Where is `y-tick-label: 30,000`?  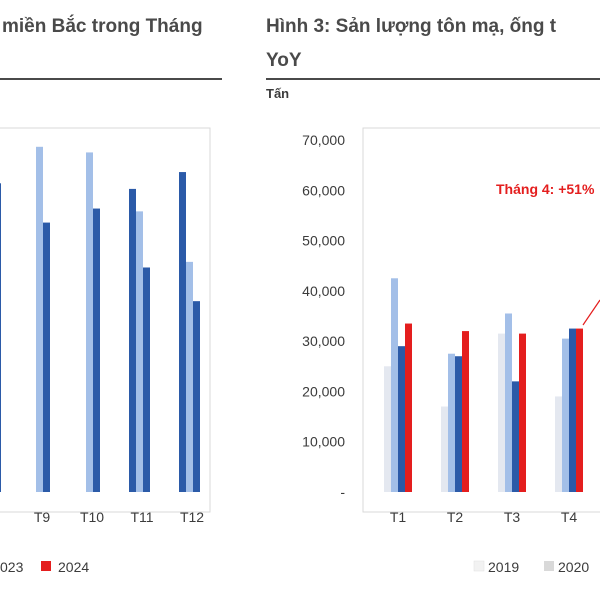 y-tick-label: 30,000 is located at coordinates (323, 341).